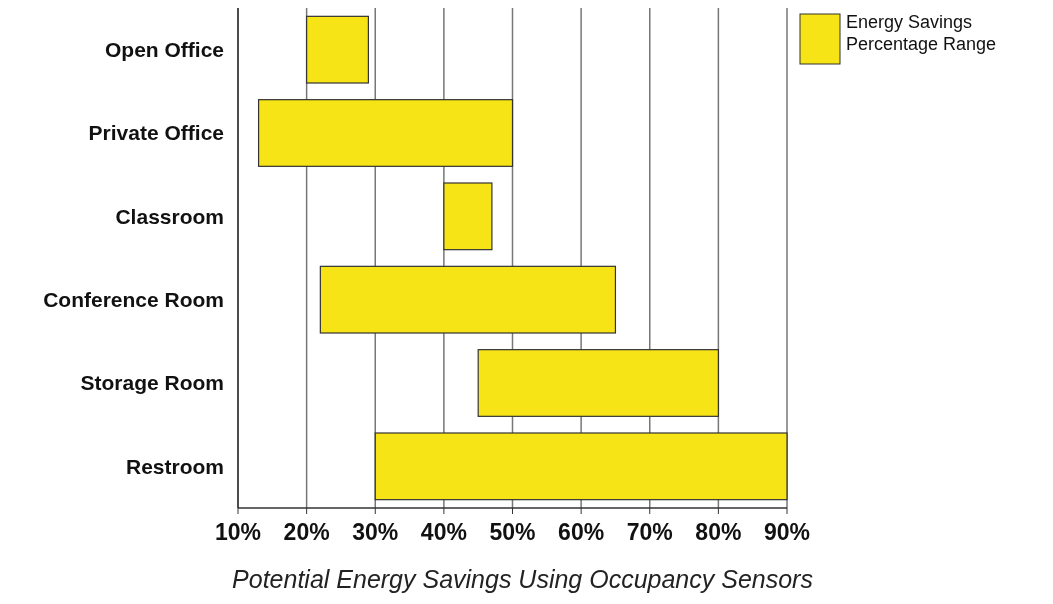 The height and width of the screenshot is (604, 1053). Describe the element at coordinates (169, 216) in the screenshot. I see `y-tick-label: Classroom` at that location.